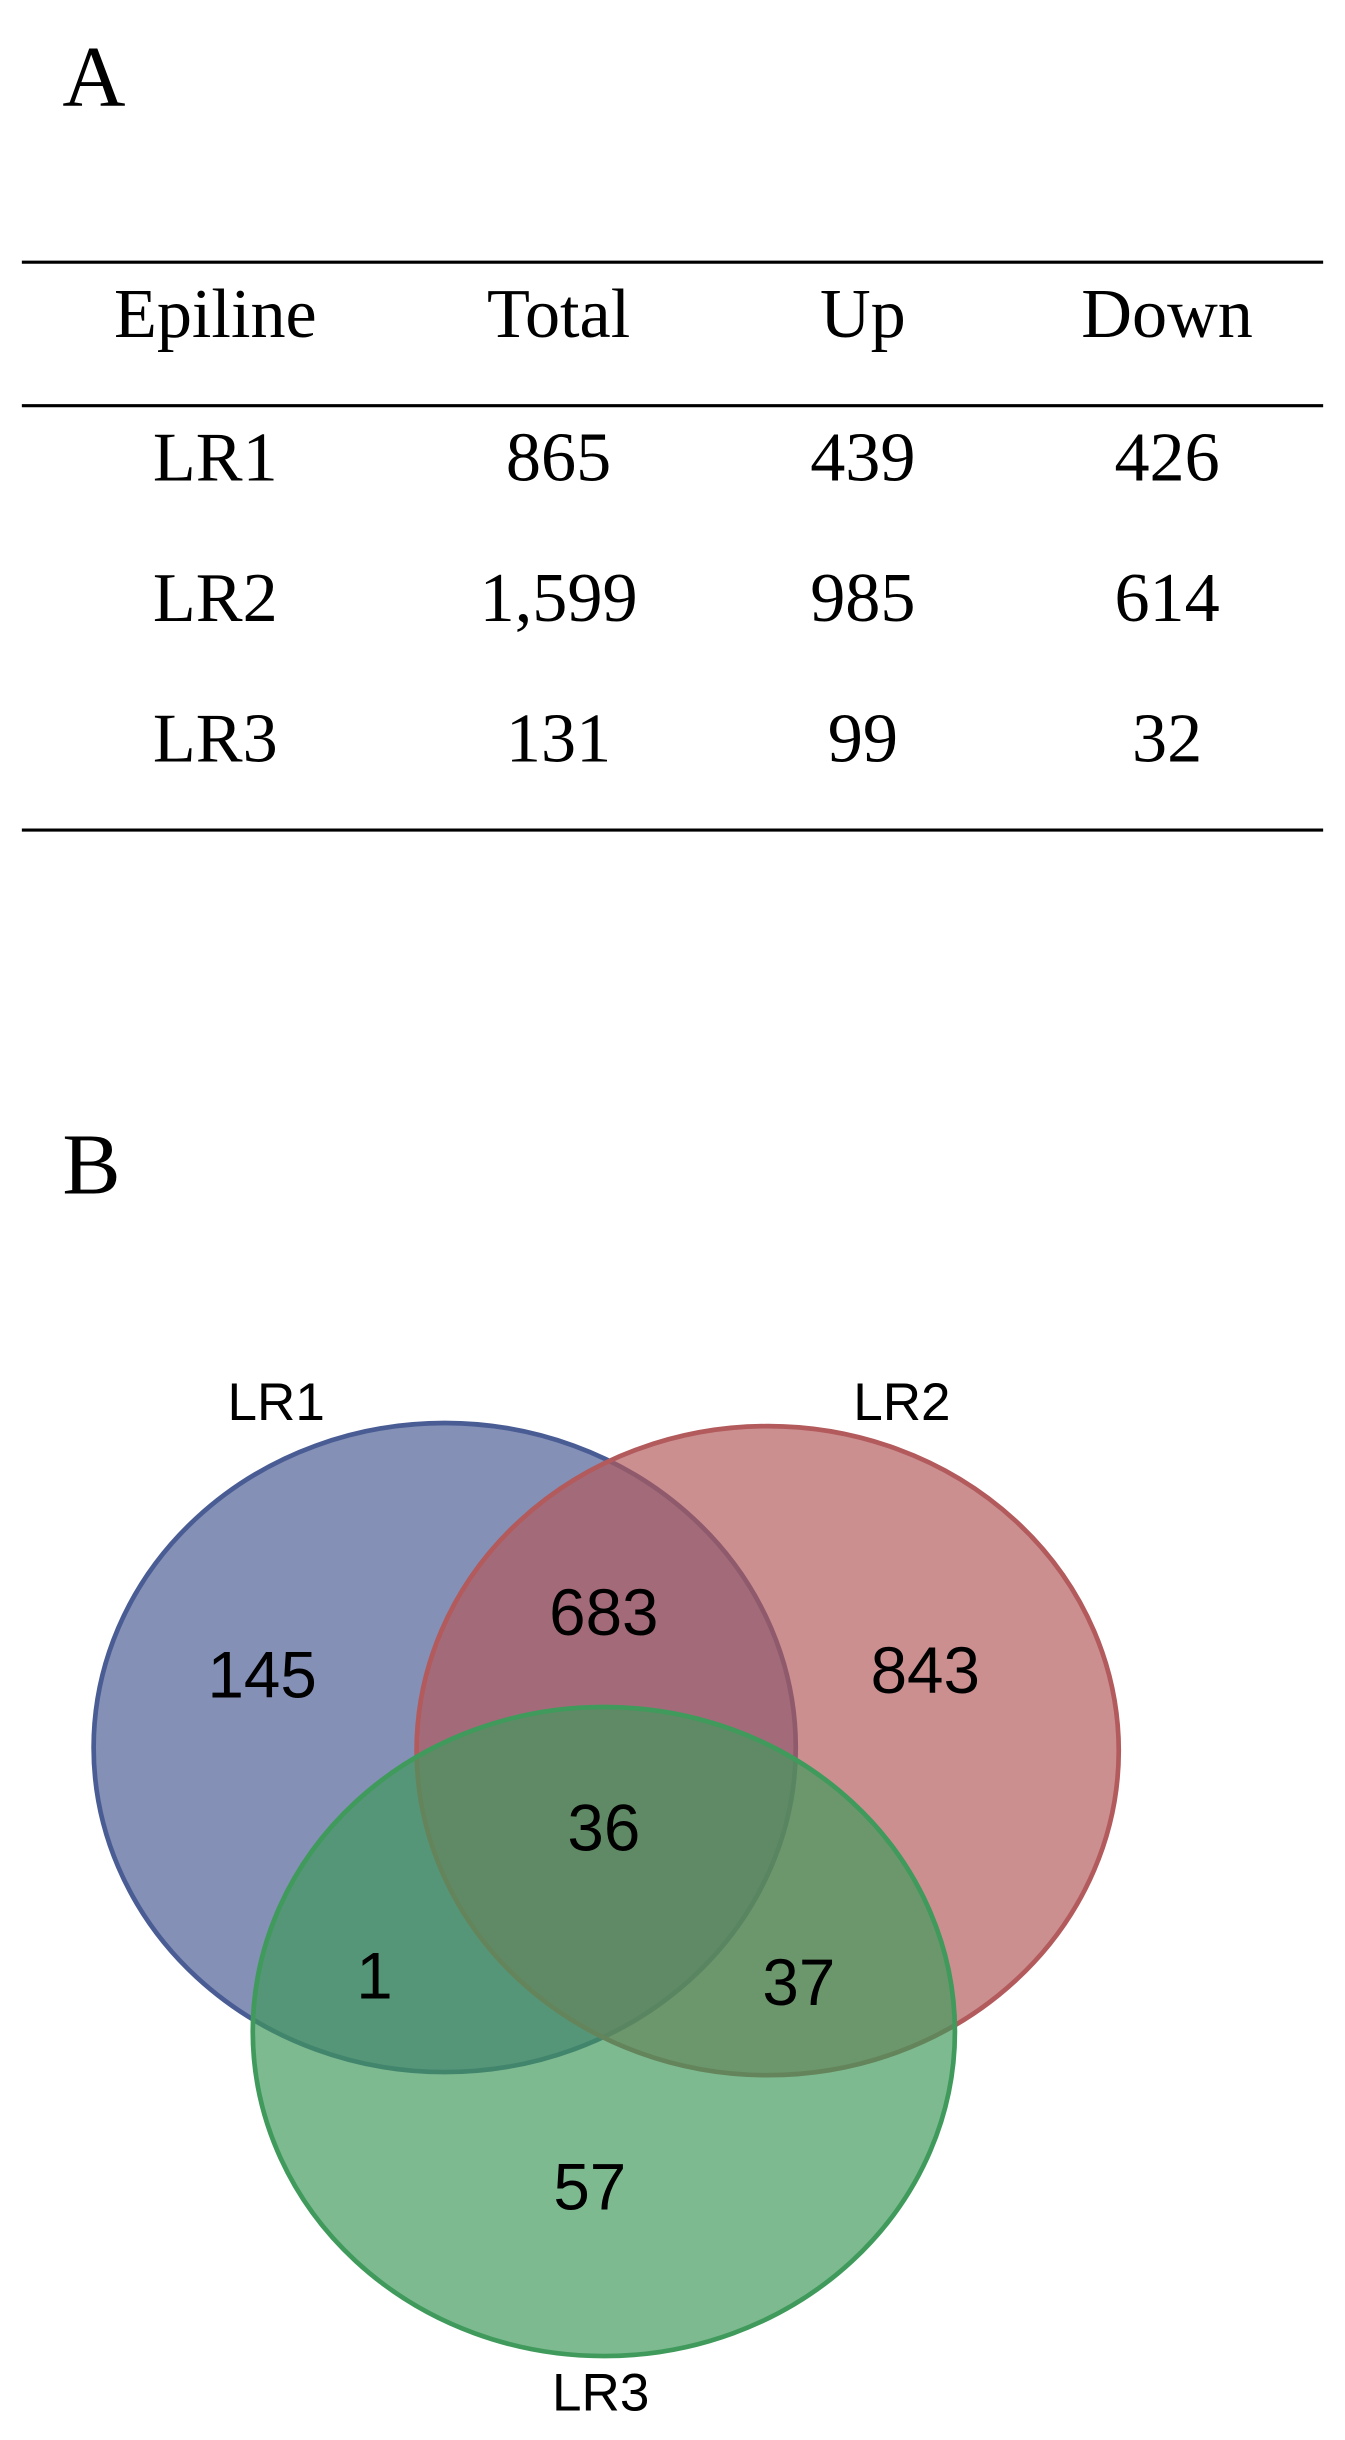  Describe the element at coordinates (589, 2186) in the screenshot. I see `region-count: 57` at that location.